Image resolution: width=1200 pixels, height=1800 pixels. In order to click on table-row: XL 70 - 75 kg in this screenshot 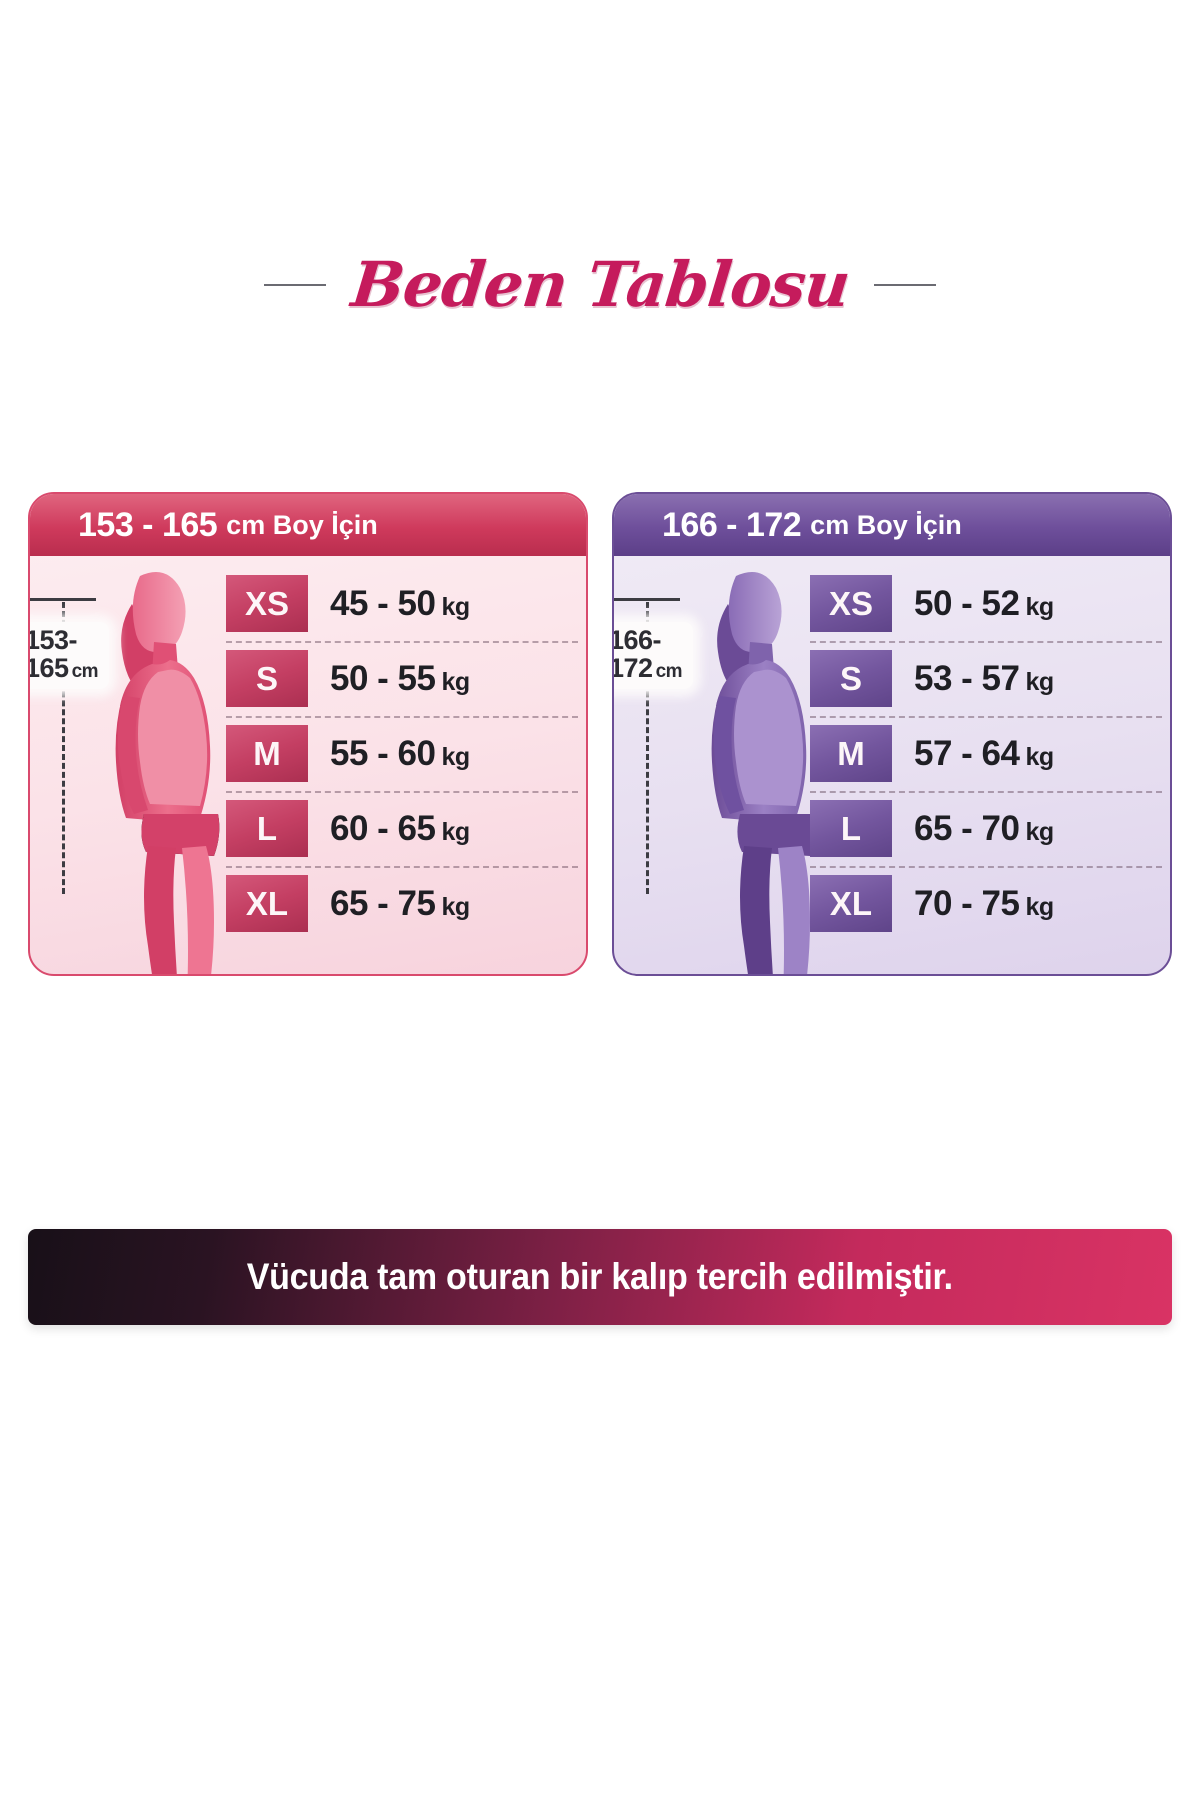, I will do `click(986, 903)`.